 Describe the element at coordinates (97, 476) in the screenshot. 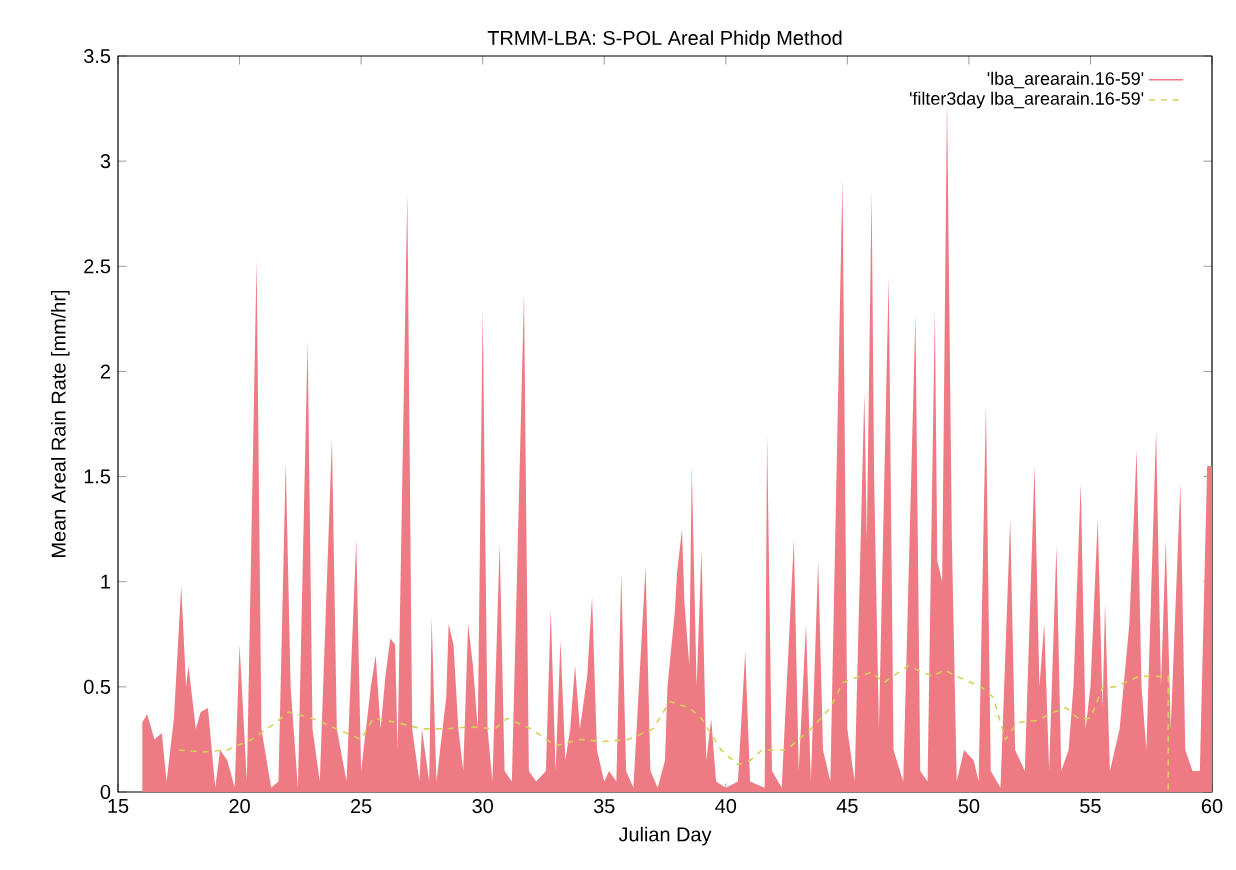

I see `y-tick-label: 1.5` at that location.